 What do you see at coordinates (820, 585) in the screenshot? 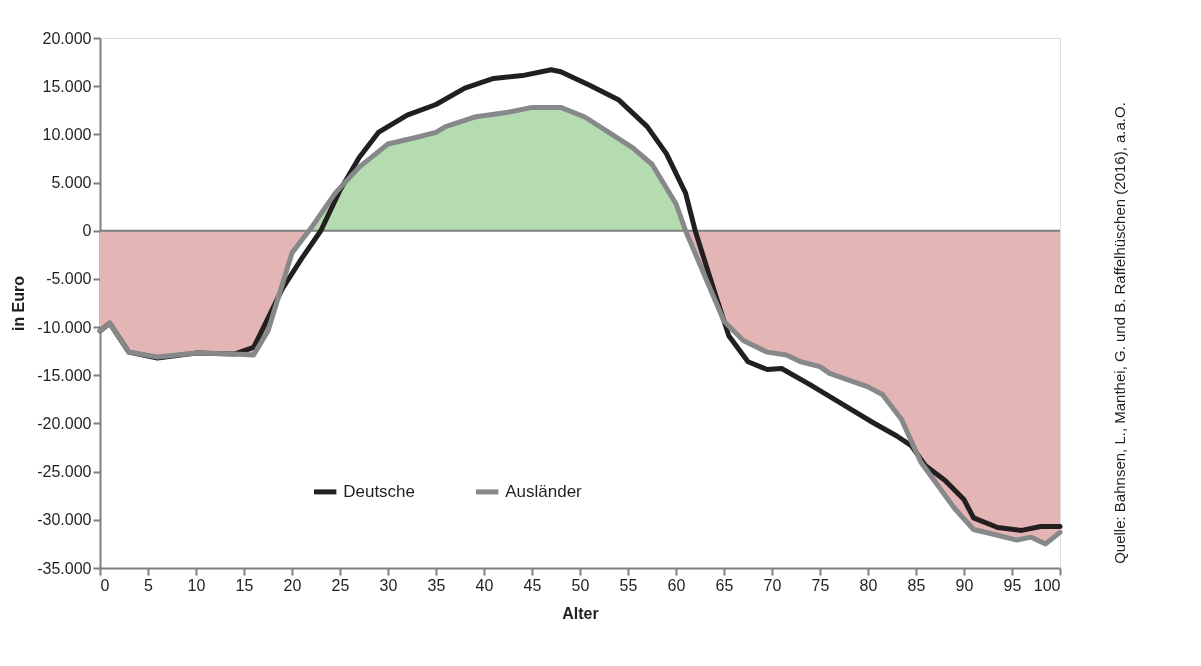
I see `x-tick-label: 75` at bounding box center [820, 585].